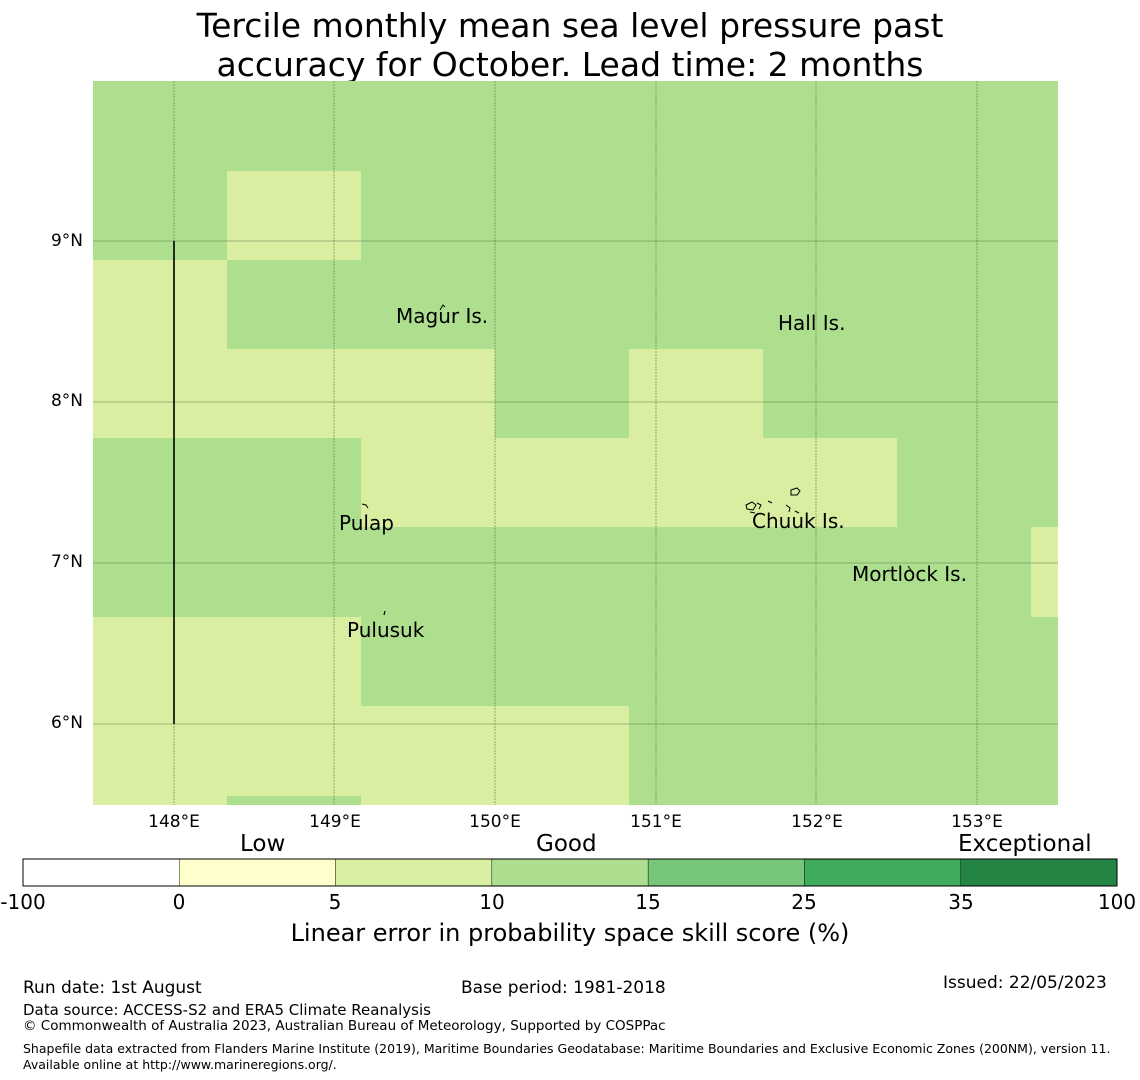  What do you see at coordinates (804, 902) in the screenshot?
I see `colorbar-tick: 25` at bounding box center [804, 902].